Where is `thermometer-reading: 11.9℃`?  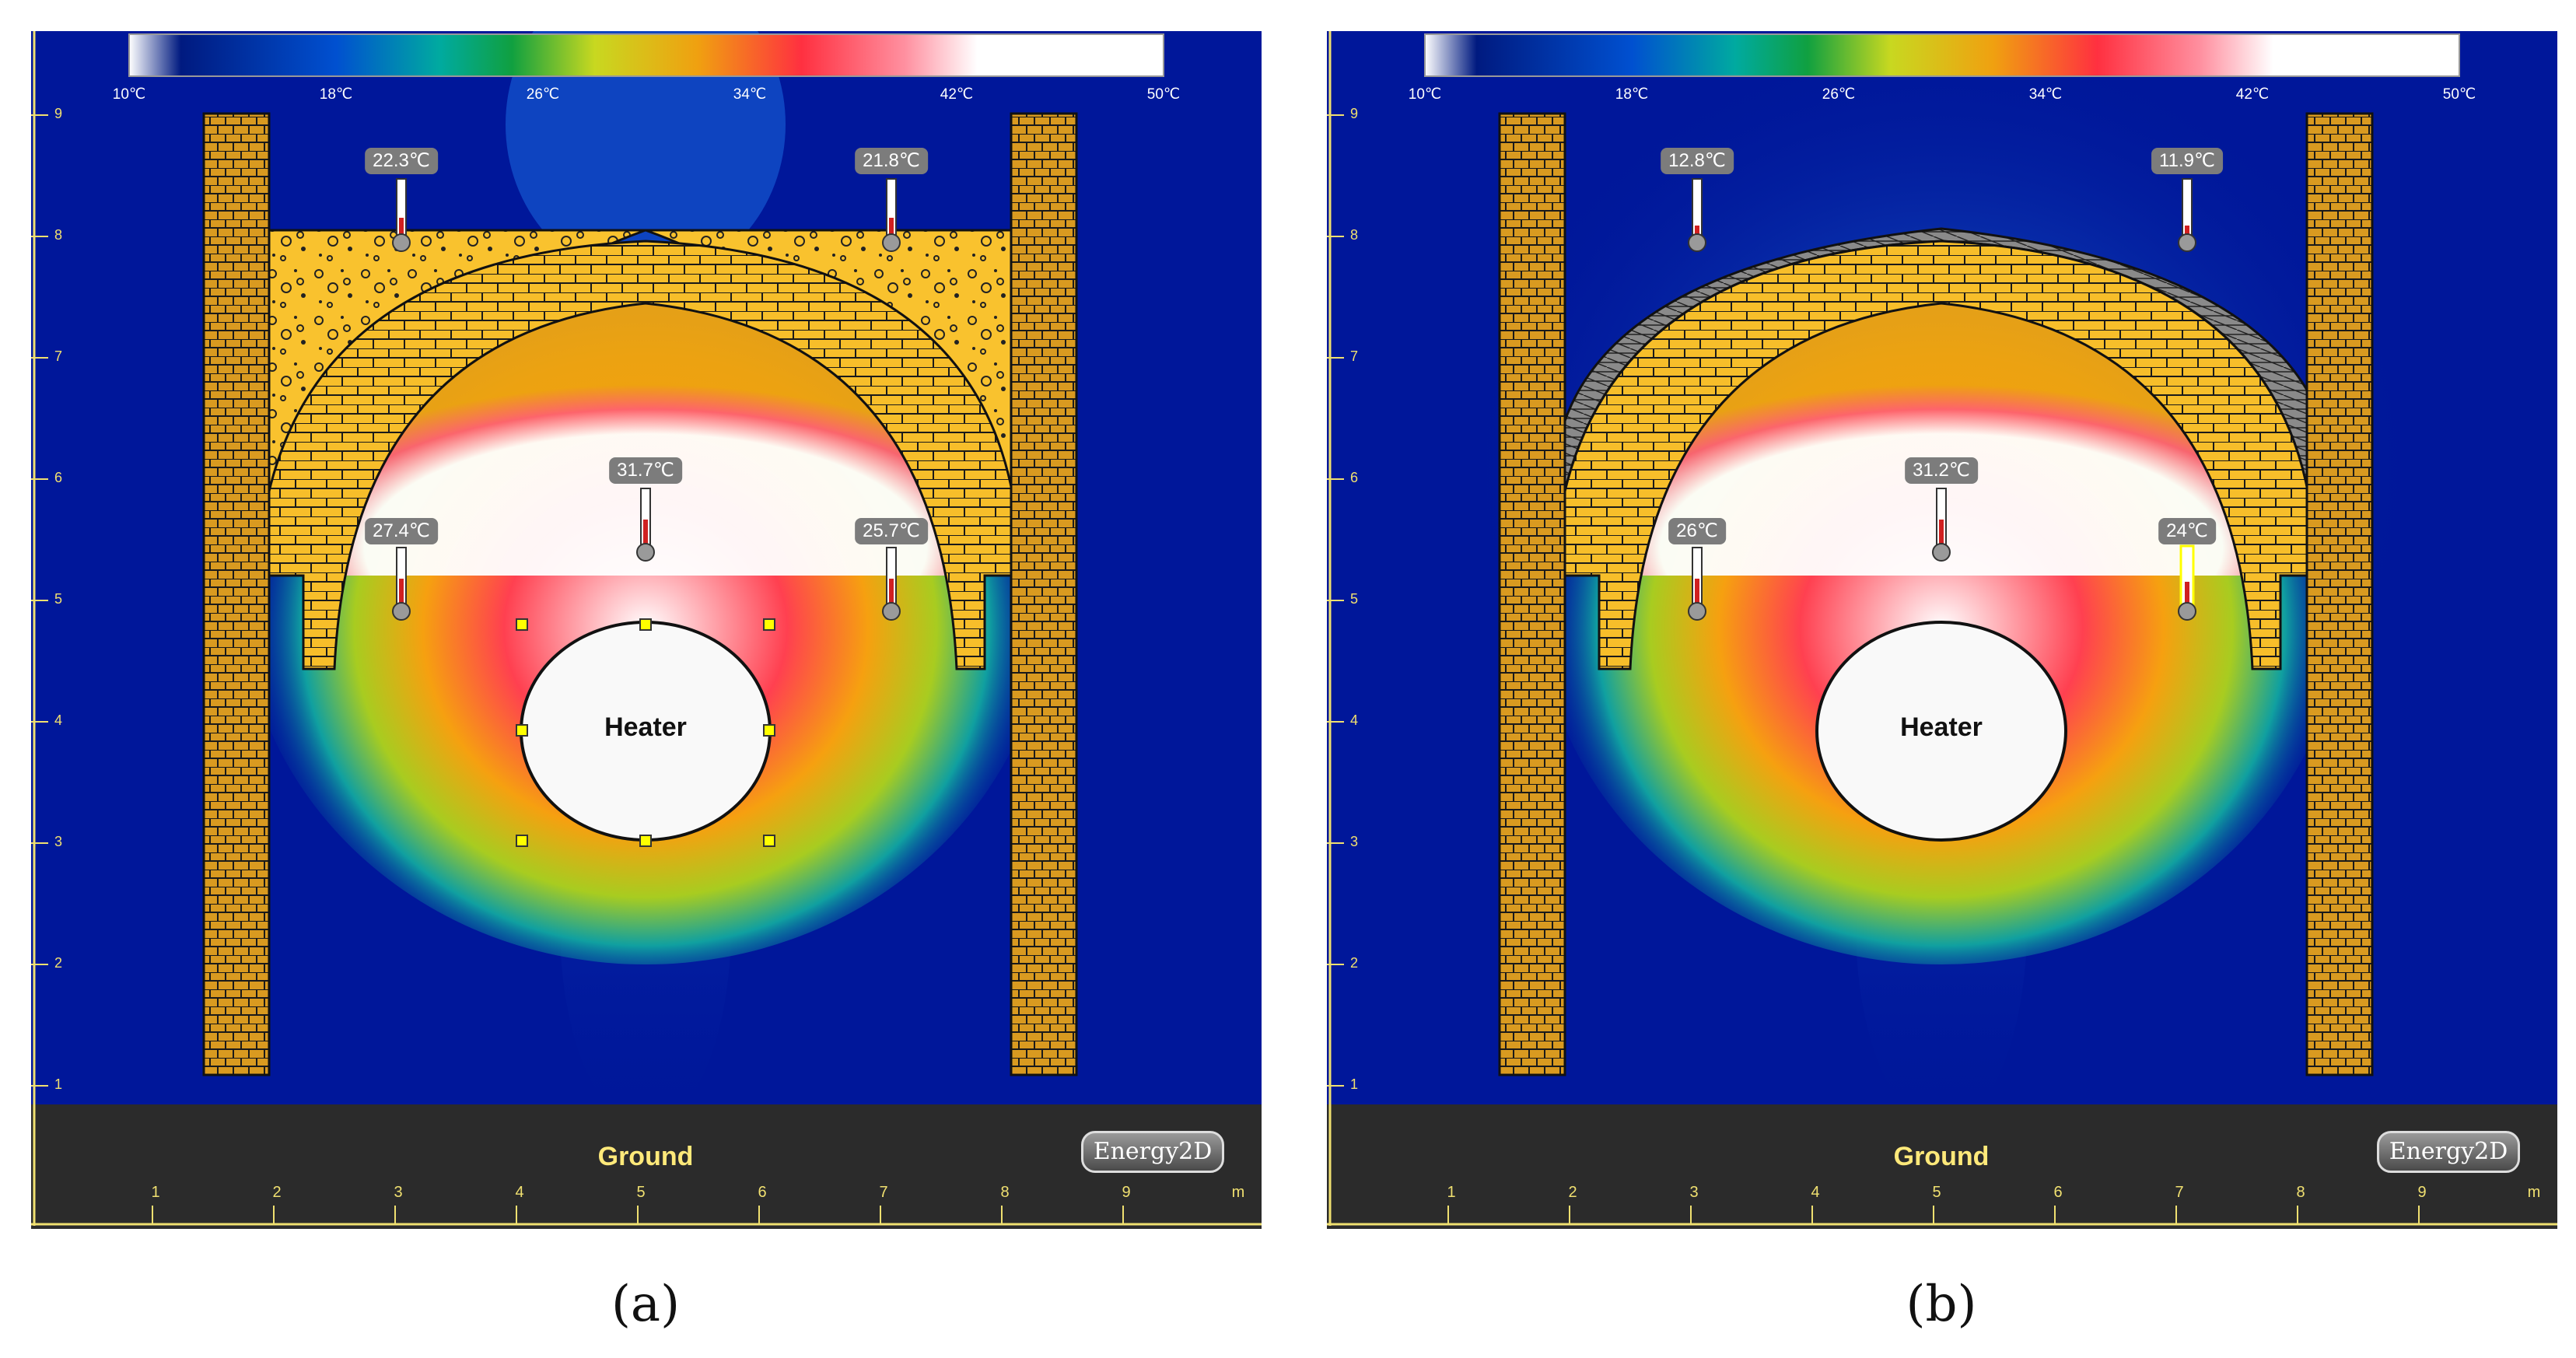
thermometer-reading: 11.9℃ is located at coordinates (2187, 161).